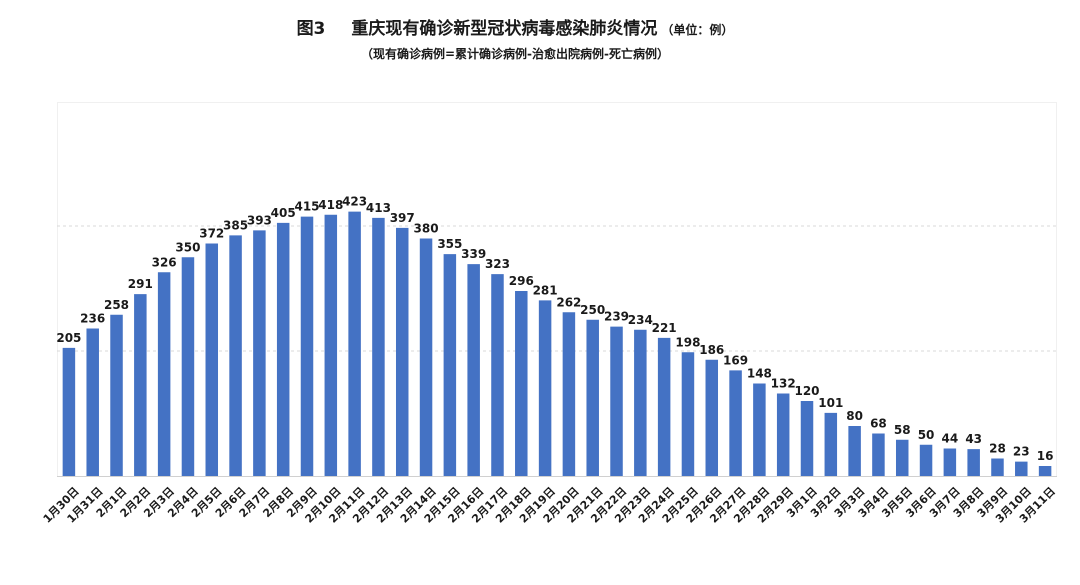  Describe the element at coordinates (664, 328) in the screenshot. I see `data-label: 221` at that location.